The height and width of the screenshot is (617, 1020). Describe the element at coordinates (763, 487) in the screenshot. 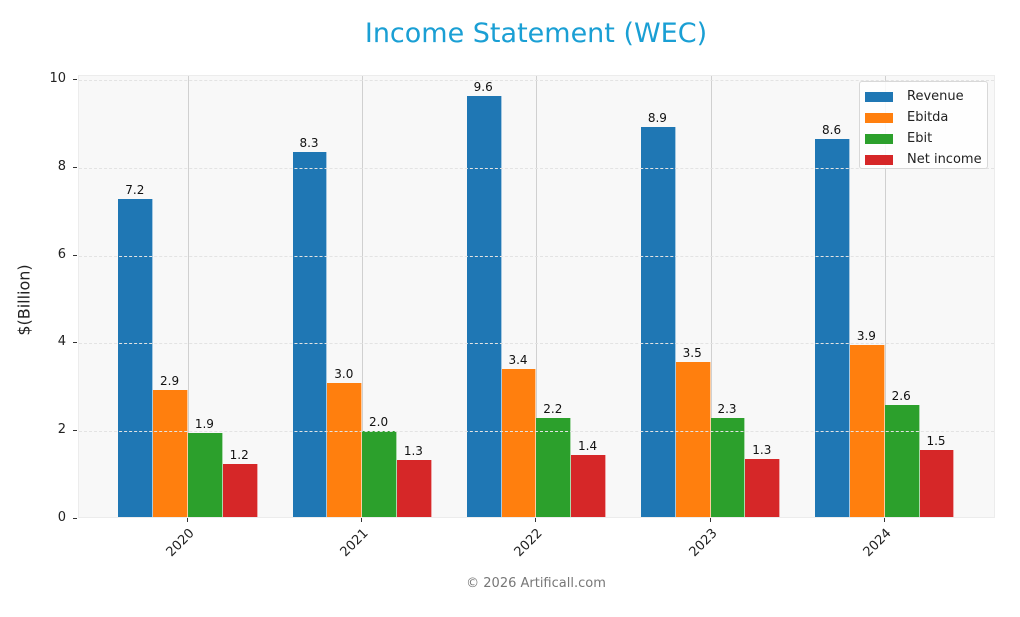

I see `bar-net-income-2023` at that location.